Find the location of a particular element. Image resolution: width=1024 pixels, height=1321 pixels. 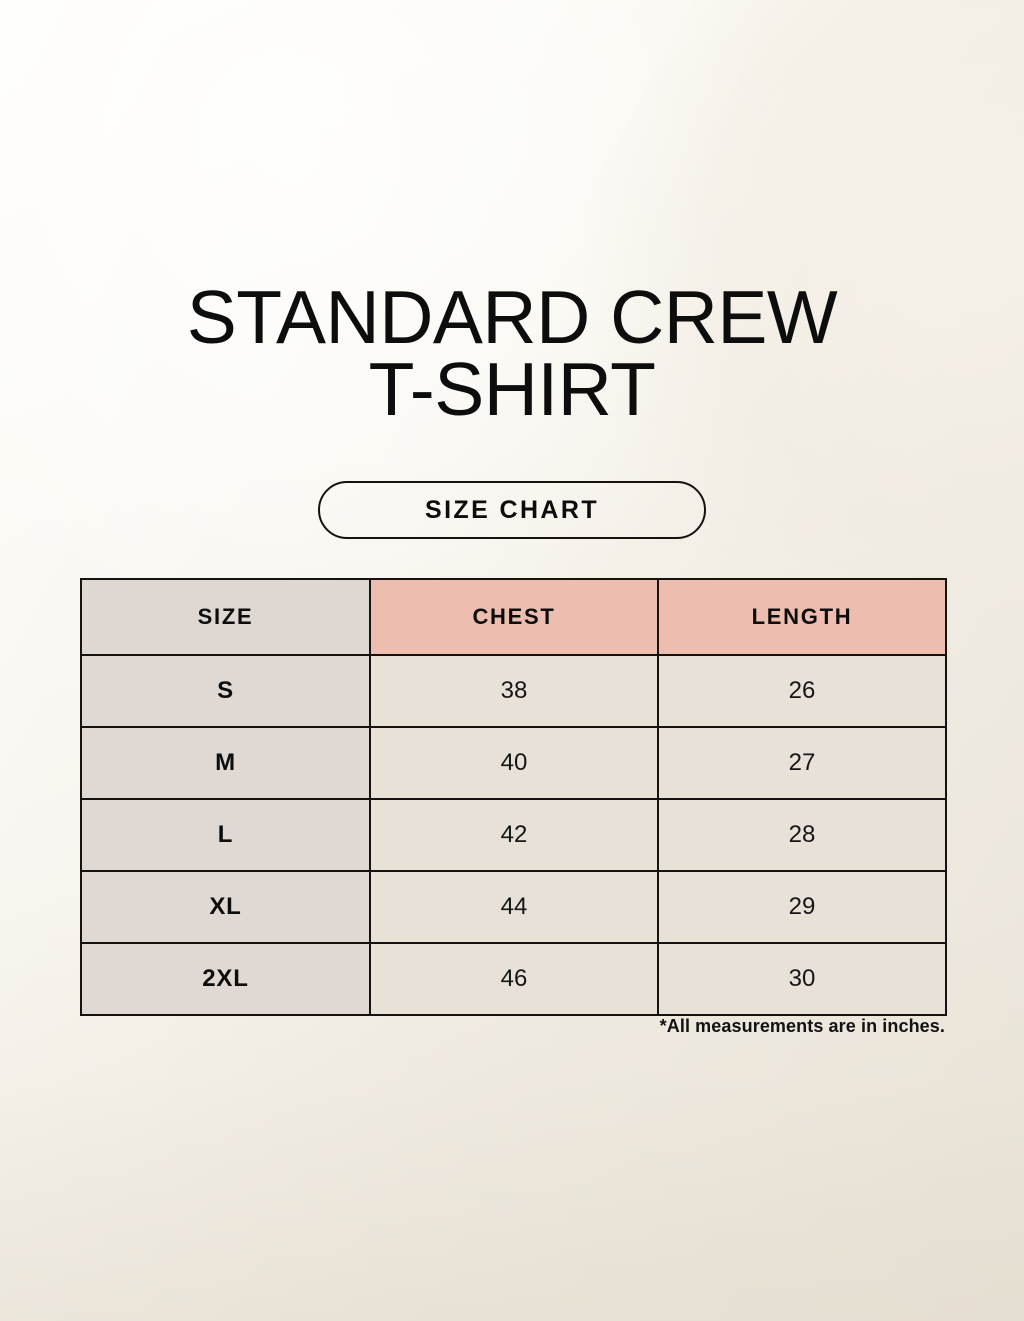

page-title: STANDARD CREW T-SHIRT is located at coordinates (512, 353).